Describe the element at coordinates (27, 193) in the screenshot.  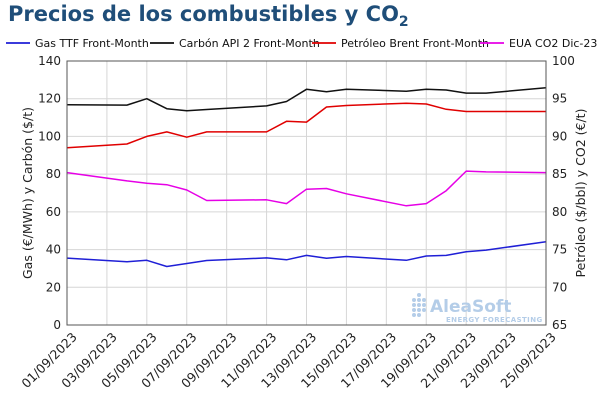
I see `y-axis-label: Gas (€/MWh) y Carbón ($/t)` at that location.